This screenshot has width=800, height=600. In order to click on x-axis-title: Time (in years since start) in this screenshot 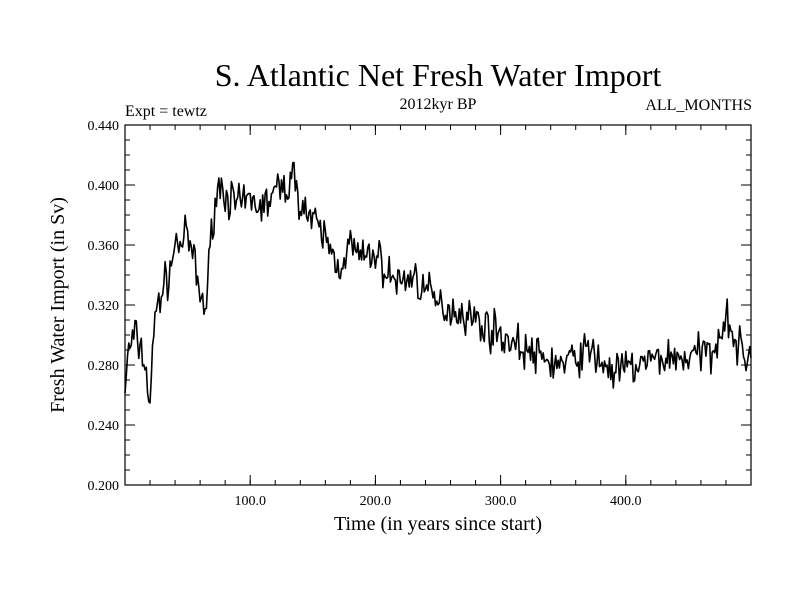, I will do `click(438, 524)`.